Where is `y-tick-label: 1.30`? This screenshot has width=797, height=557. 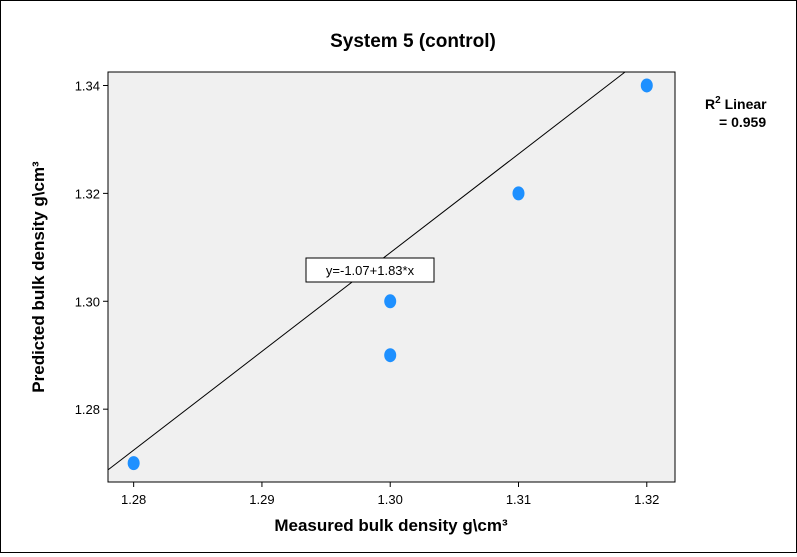
y-tick-label: 1.30 is located at coordinates (87, 301).